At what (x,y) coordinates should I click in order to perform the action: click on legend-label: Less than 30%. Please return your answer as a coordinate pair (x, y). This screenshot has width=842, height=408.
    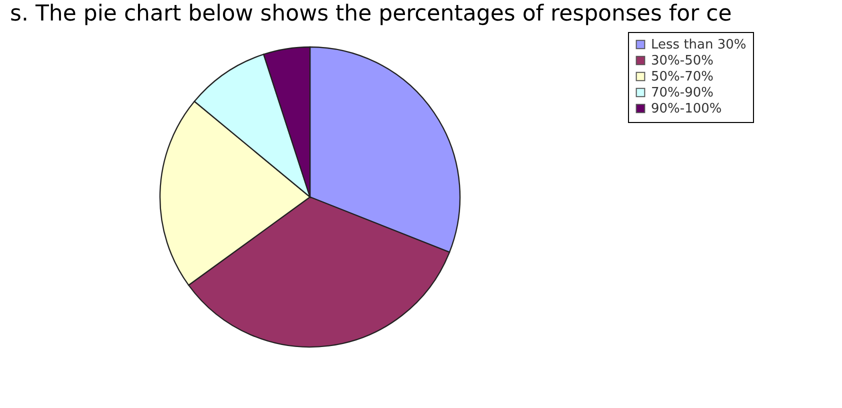
    Looking at the image, I should click on (698, 45).